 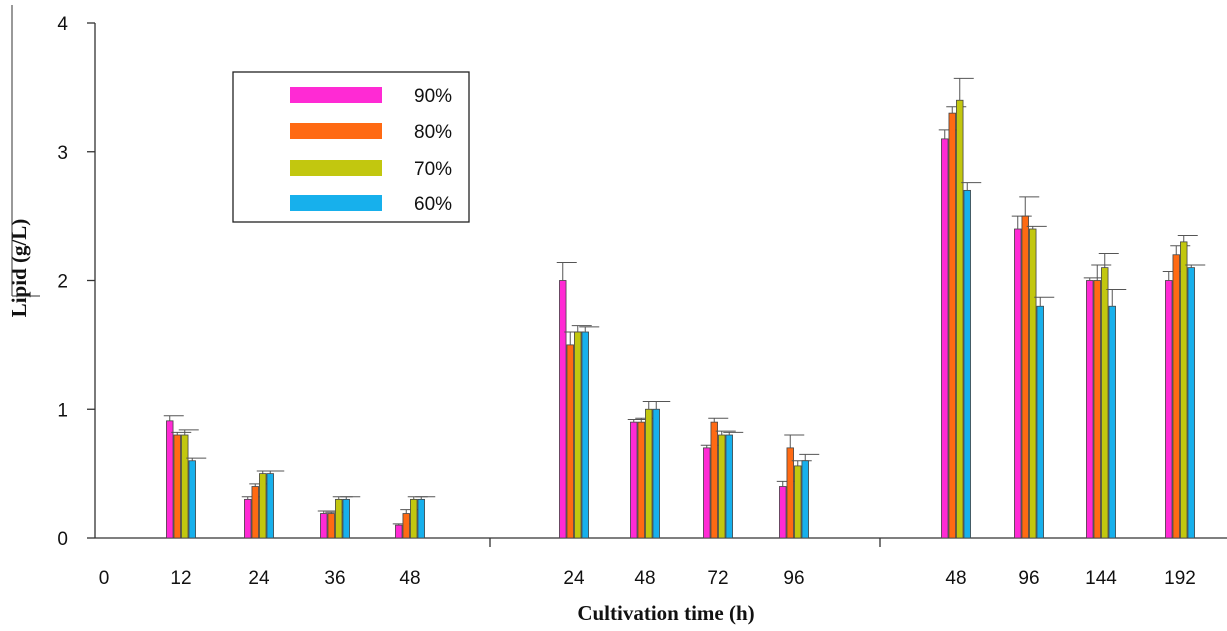 What do you see at coordinates (62, 410) in the screenshot?
I see `y-tick-label: 1` at bounding box center [62, 410].